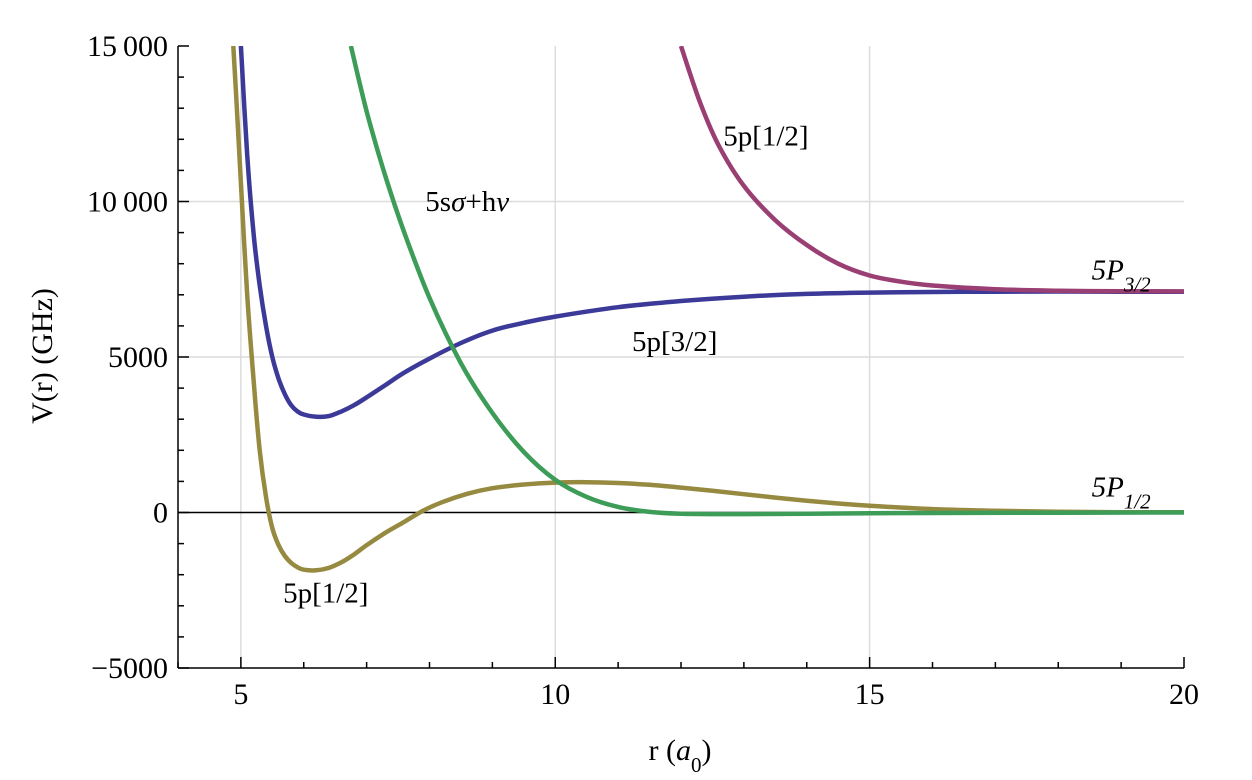  I want to click on blue-label: 5p[3/2], so click(674, 342).